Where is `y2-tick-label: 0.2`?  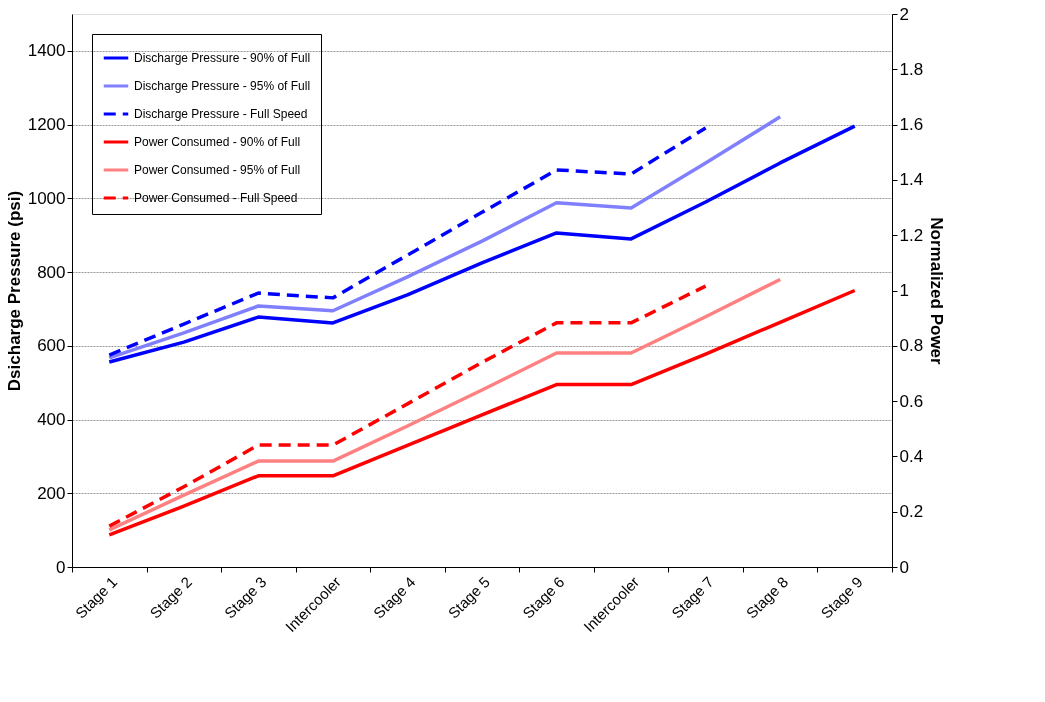 y2-tick-label: 0.2 is located at coordinates (911, 512).